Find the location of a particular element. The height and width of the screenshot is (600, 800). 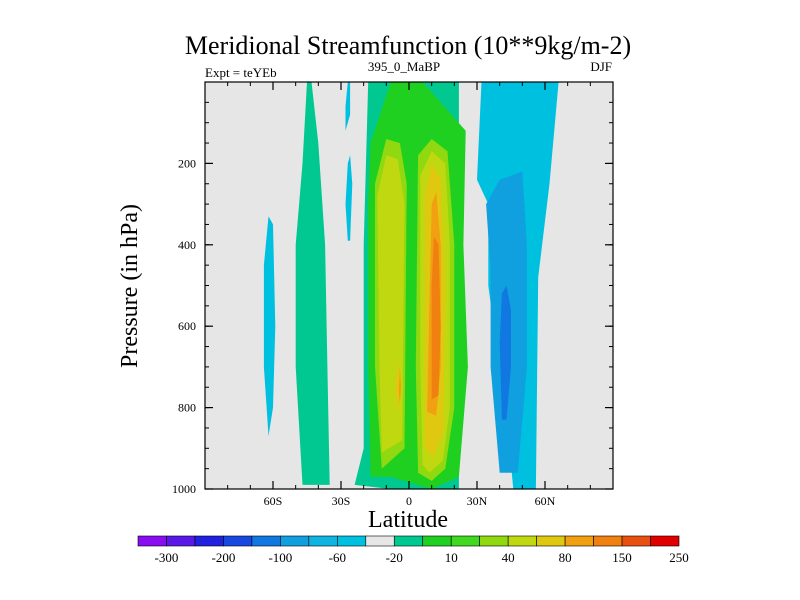

y-tick-label: 200 is located at coordinates (187, 163).